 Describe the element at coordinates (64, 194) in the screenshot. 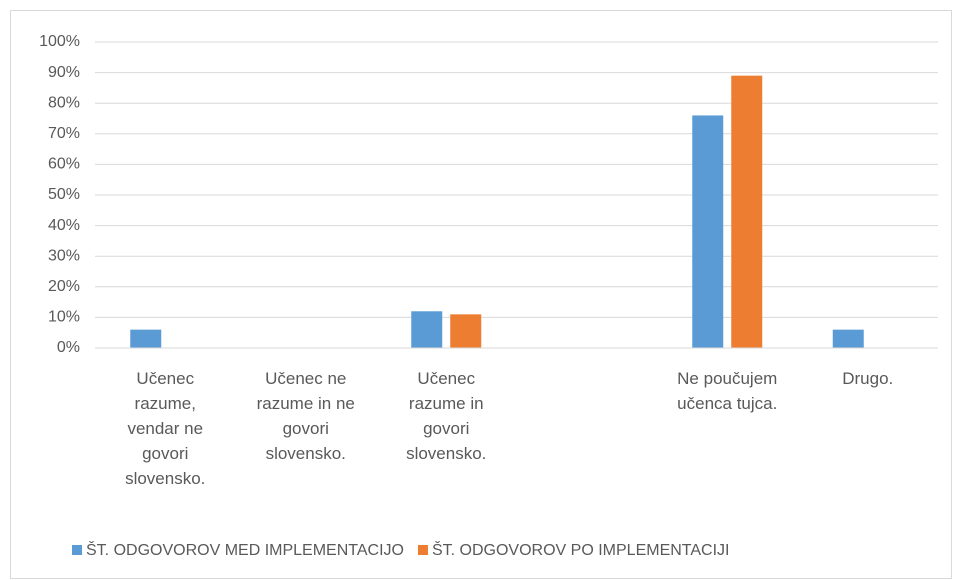

I see `y-tick-label: 50%` at that location.